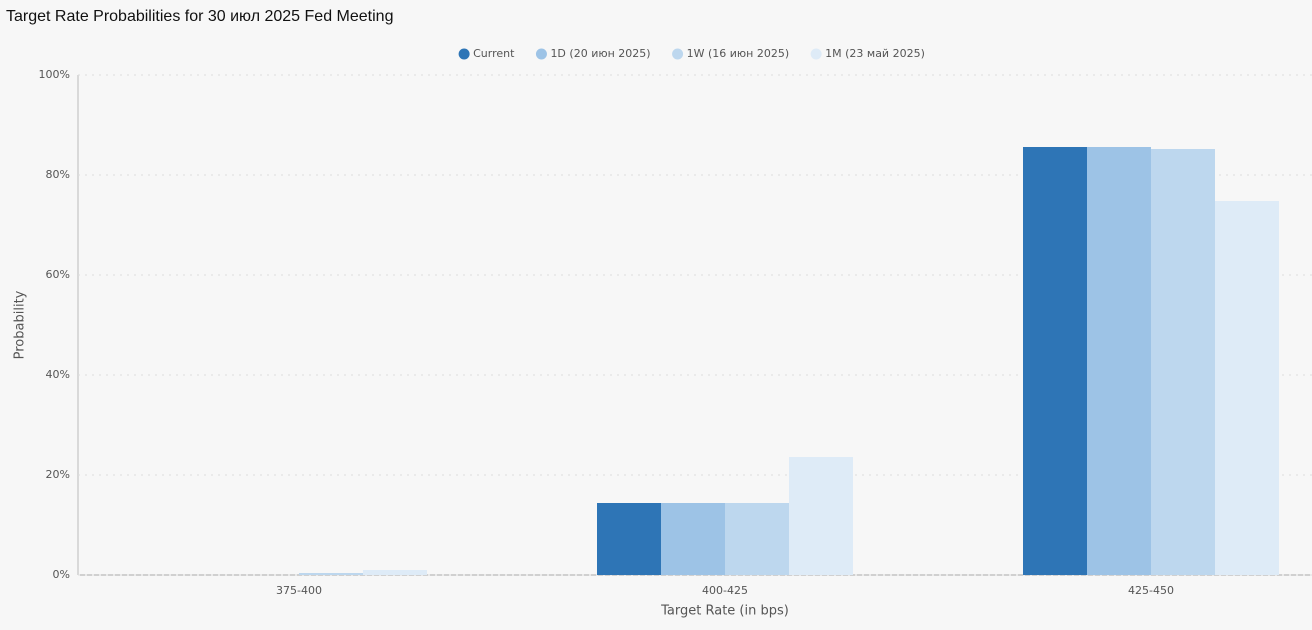 The height and width of the screenshot is (630, 1312). I want to click on legend-label: 1W (16 июн 2025), so click(738, 53).